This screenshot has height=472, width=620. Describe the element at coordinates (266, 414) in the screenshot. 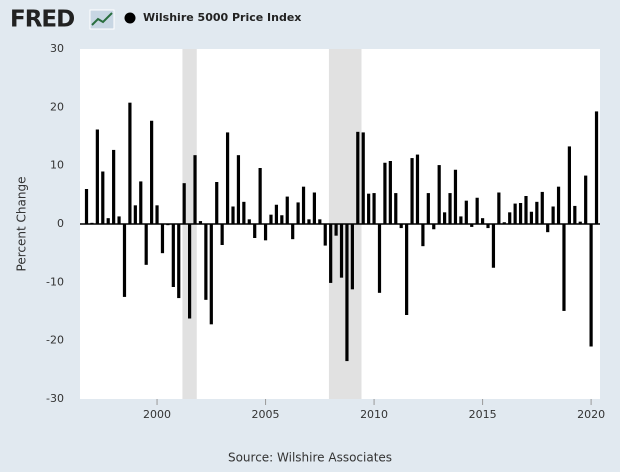

I see `x-tick-label: 2005` at that location.